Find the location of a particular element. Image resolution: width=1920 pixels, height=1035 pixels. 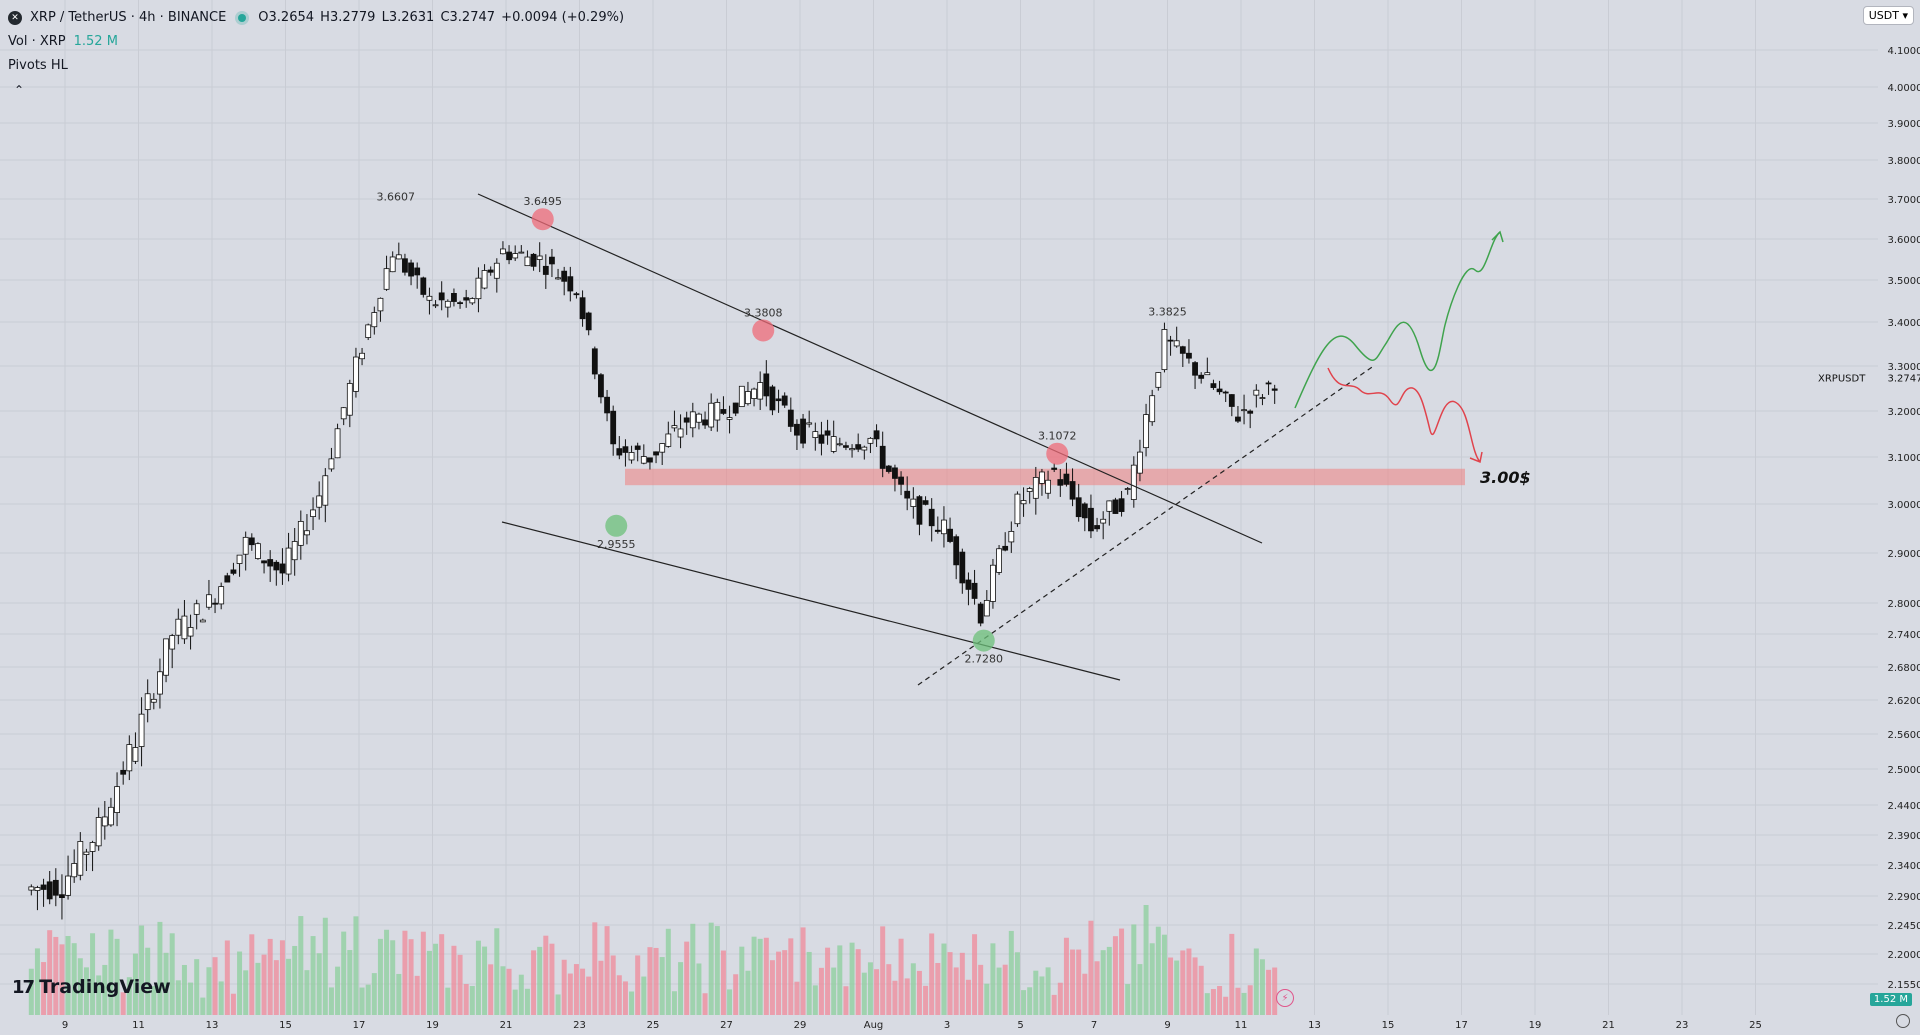

volume-row: Vol · XRP 1.52 M is located at coordinates (317, 42).